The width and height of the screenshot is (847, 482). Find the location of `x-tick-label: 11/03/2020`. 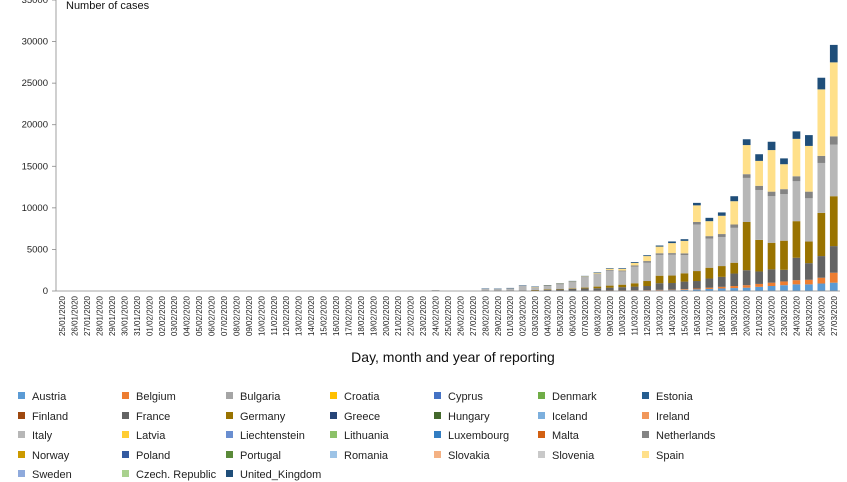

x-tick-label: 11/03/2020 is located at coordinates (635, 315).